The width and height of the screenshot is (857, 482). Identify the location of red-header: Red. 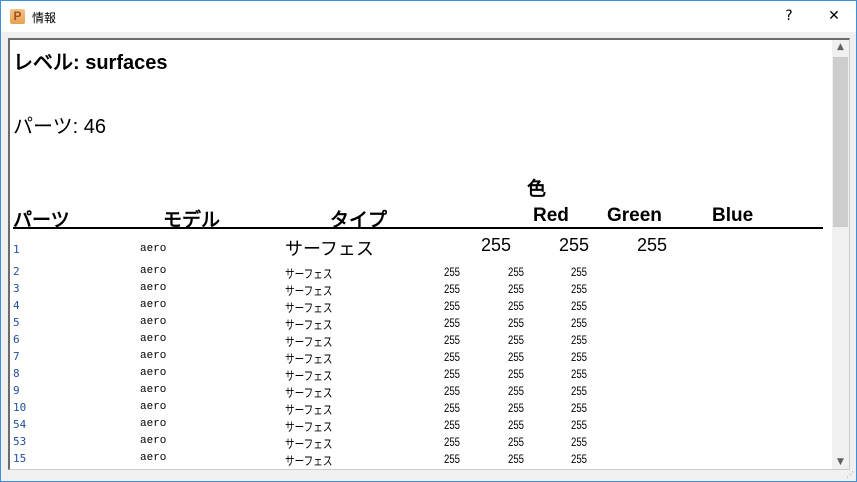
(551, 215).